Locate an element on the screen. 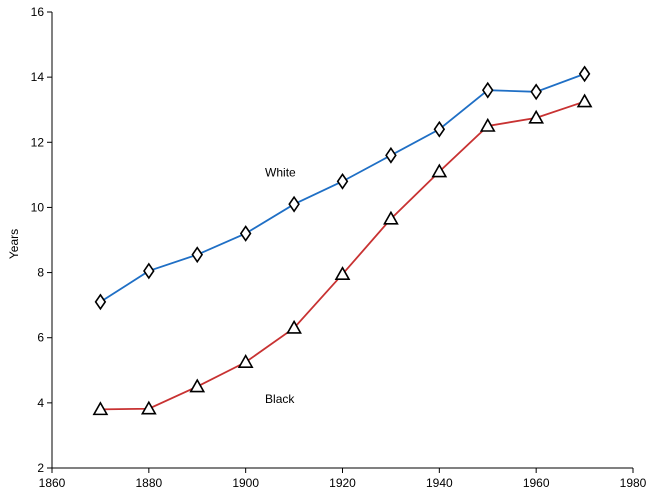 This screenshot has width=649, height=500. x-tick-label: 1900 is located at coordinates (245, 483).